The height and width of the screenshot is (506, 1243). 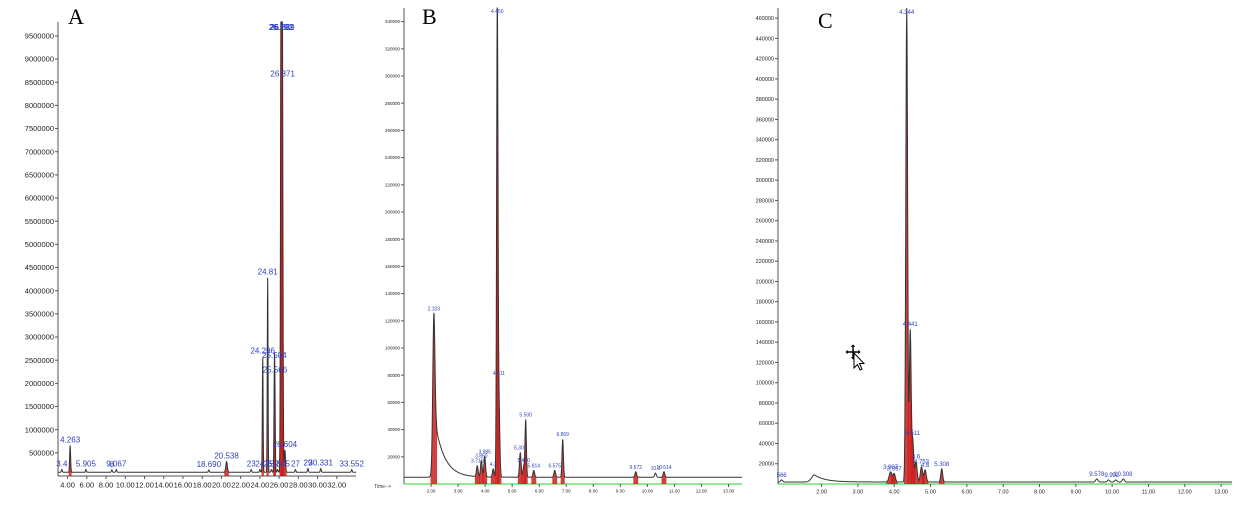 What do you see at coordinates (912, 434) in the screenshot?
I see `peak-label: 4.511` at bounding box center [912, 434].